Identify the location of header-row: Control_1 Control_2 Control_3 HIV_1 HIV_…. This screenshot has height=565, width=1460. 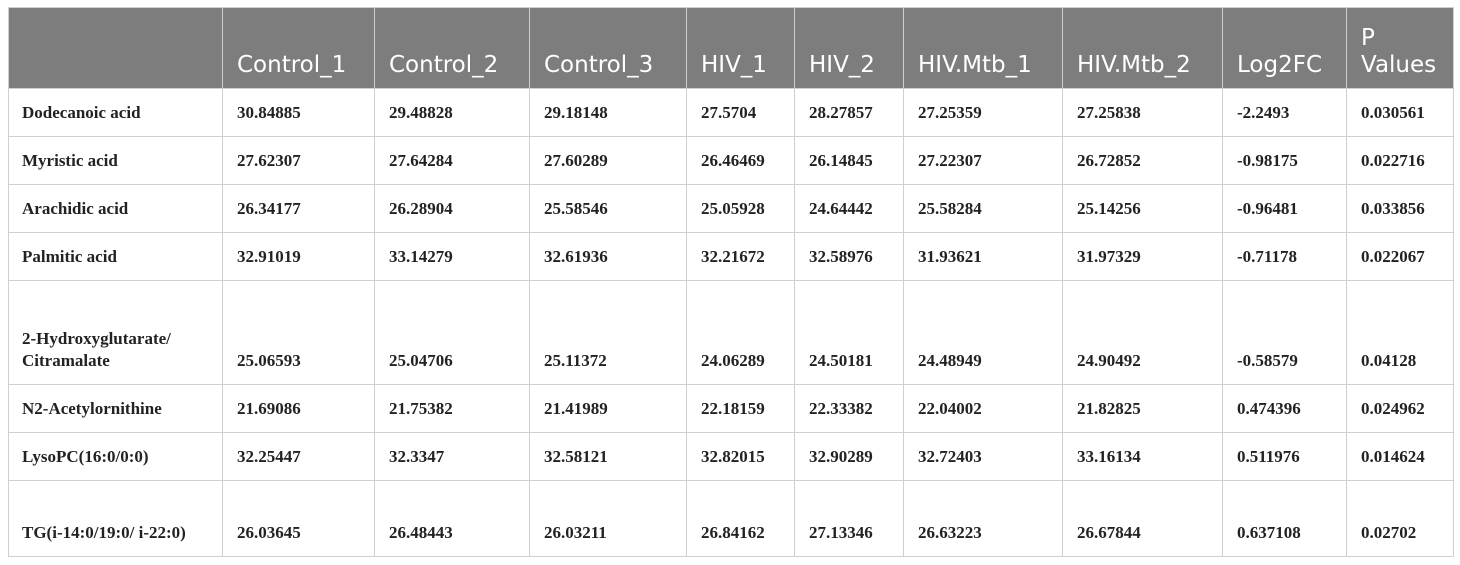
(731, 48).